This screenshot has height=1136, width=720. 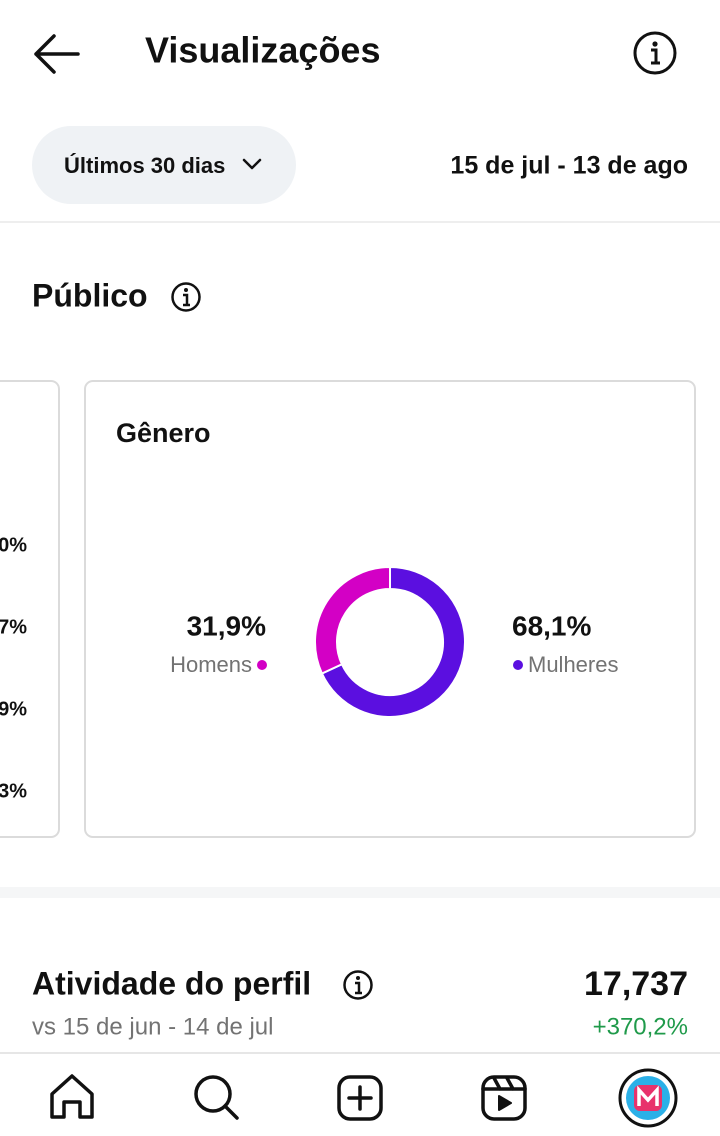 I want to click on home-tab, so click(x=72, y=1096).